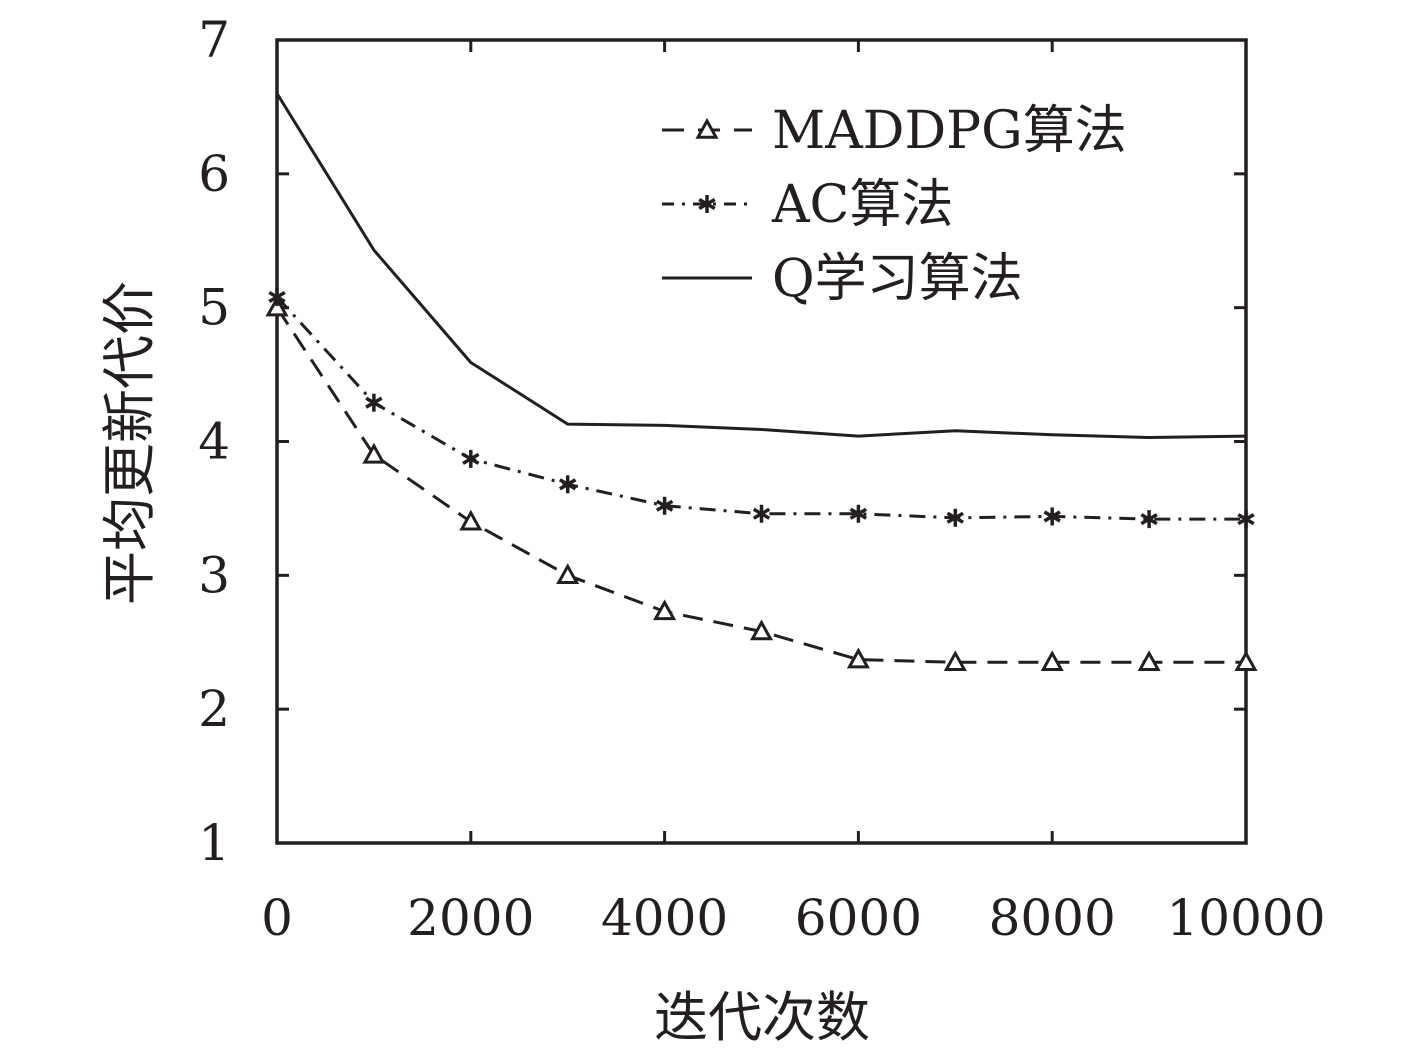 Image resolution: width=1417 pixels, height=1051 pixels. I want to click on x-axis-label: 迭代次数, so click(762, 1017).